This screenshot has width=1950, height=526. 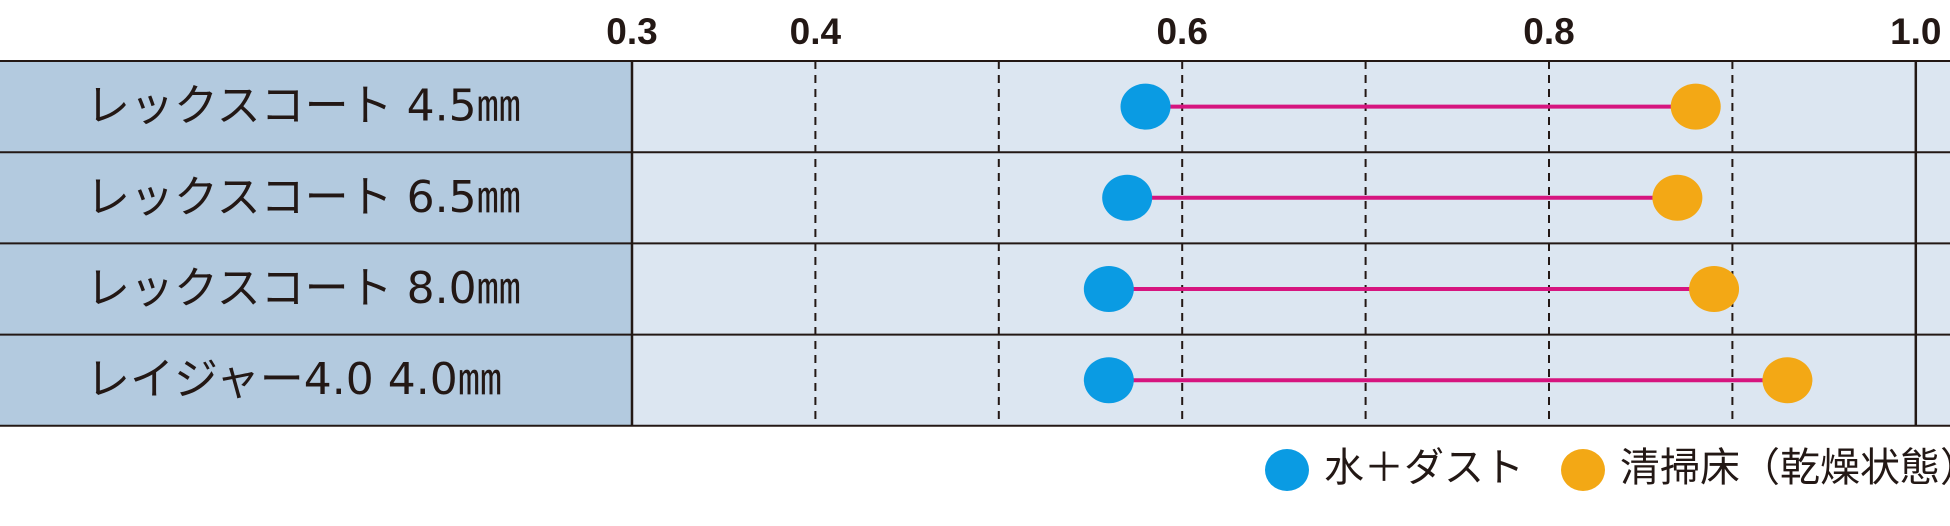 What do you see at coordinates (1915, 31) in the screenshot?
I see `x-tick-label: 1.0` at bounding box center [1915, 31].